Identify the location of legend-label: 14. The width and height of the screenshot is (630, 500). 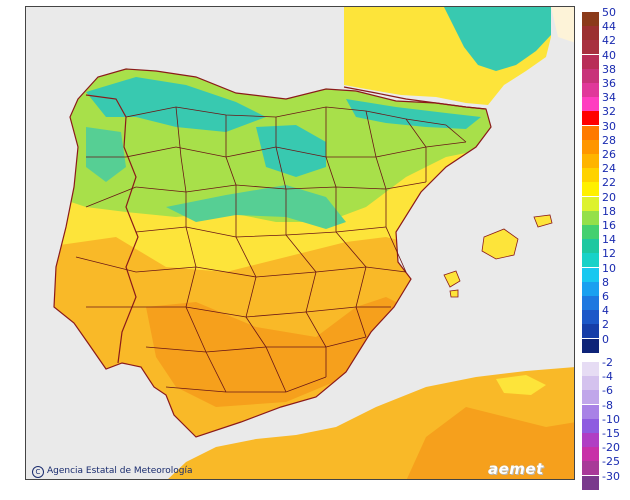
(609, 240).